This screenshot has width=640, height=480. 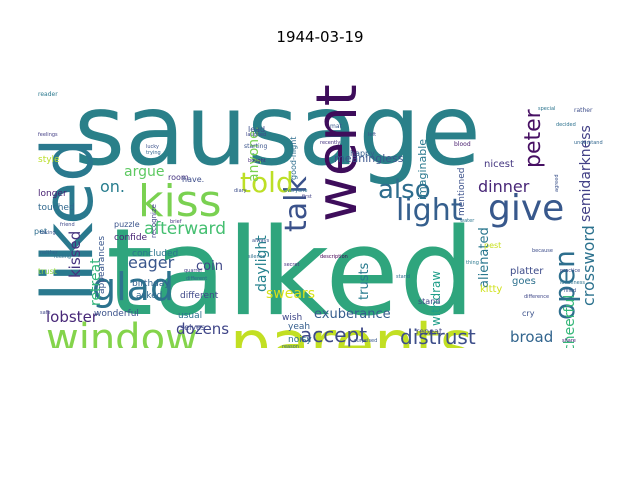 I want to click on word-lobster: lobster, so click(x=72, y=317).